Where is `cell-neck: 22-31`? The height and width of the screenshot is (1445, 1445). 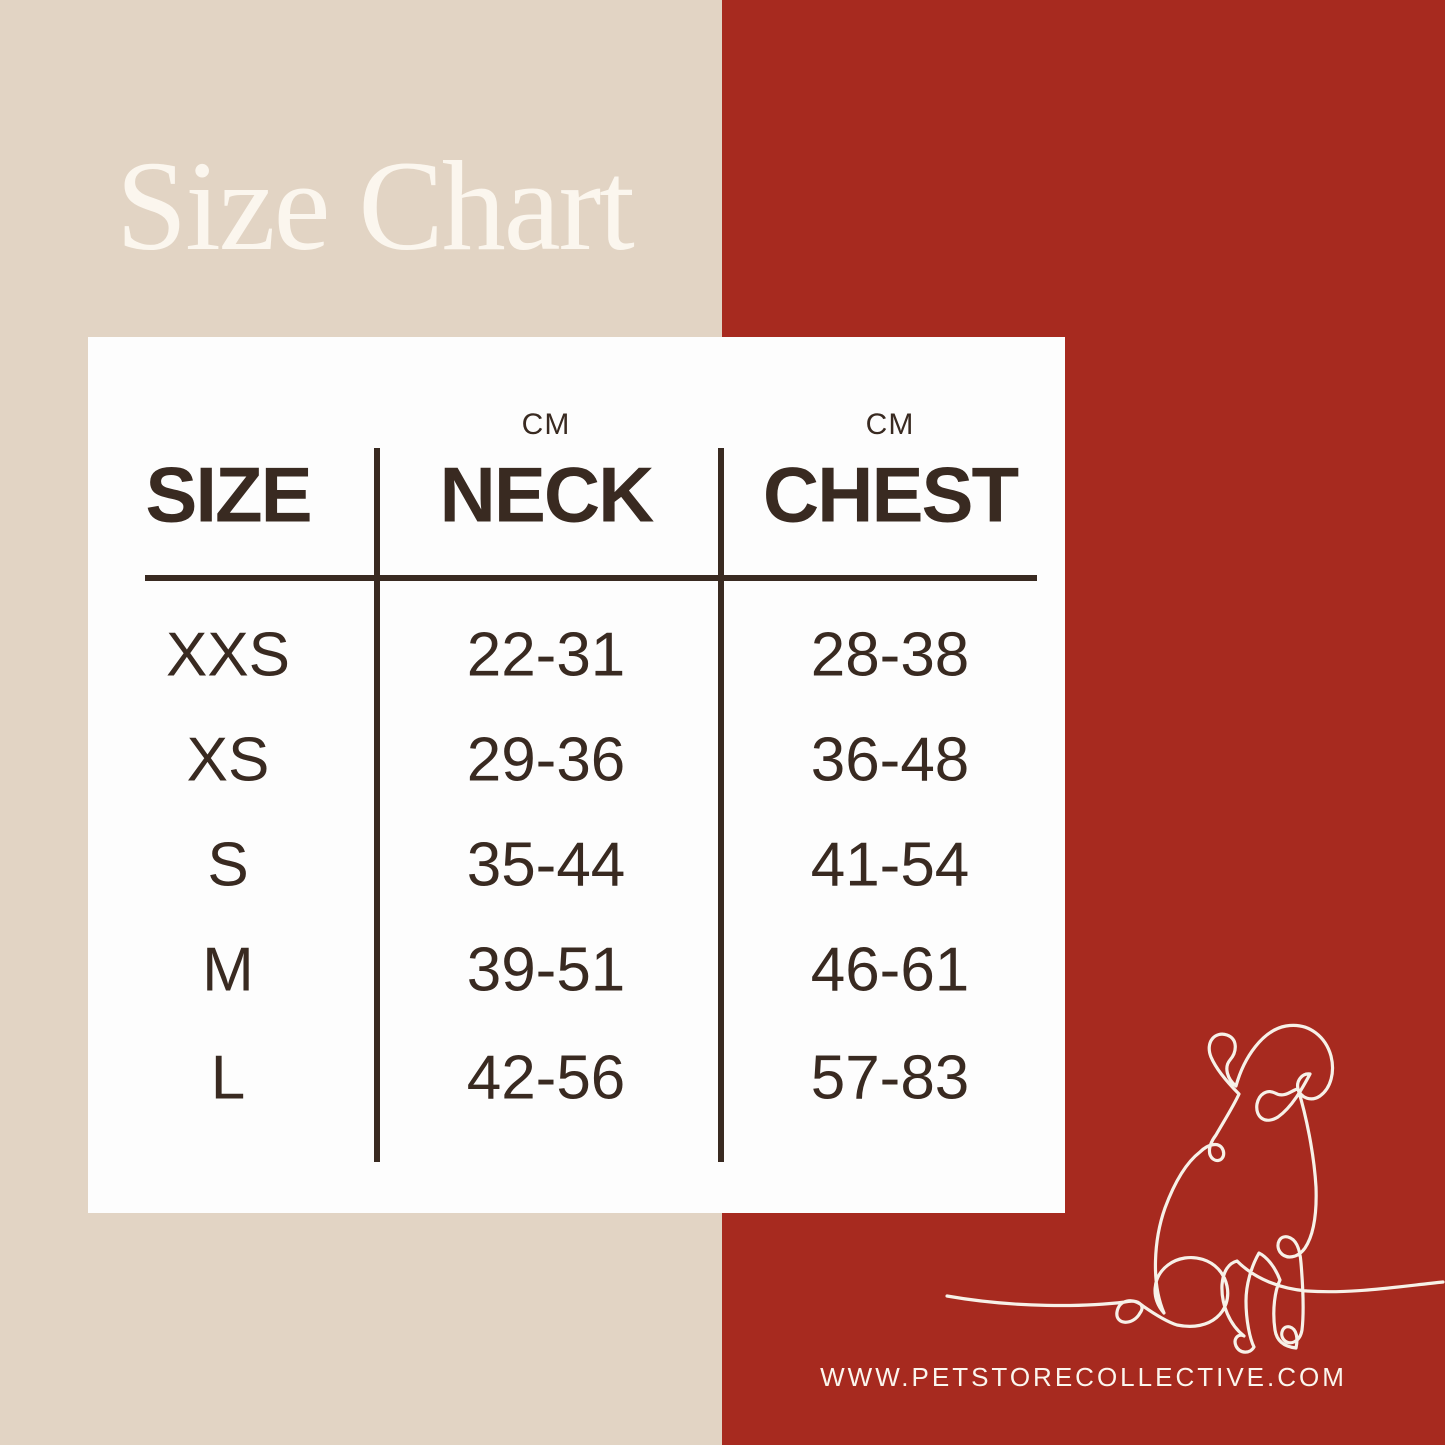
cell-neck: 22-31 is located at coordinates (546, 655).